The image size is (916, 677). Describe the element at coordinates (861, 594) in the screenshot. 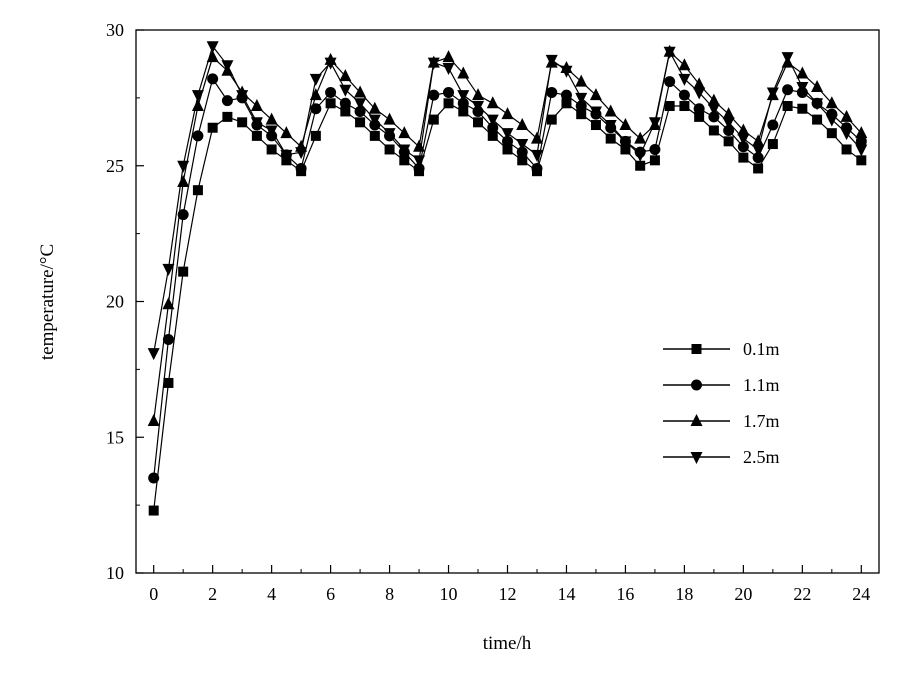

I see `x-tick-label: 24` at that location.